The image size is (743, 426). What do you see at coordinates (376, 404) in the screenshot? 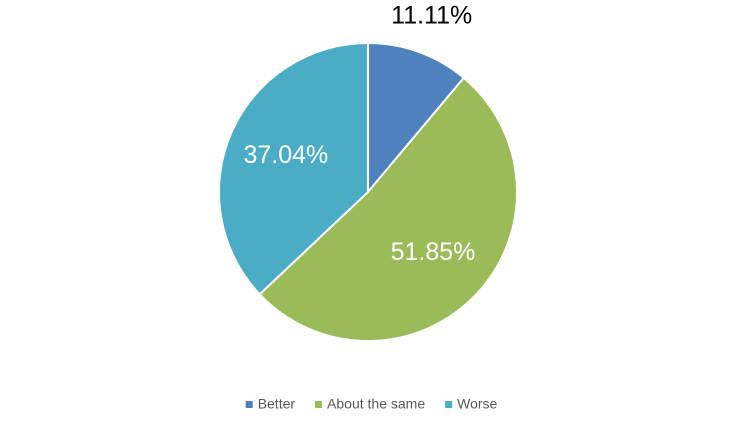
I see `legend-label: About the same` at bounding box center [376, 404].